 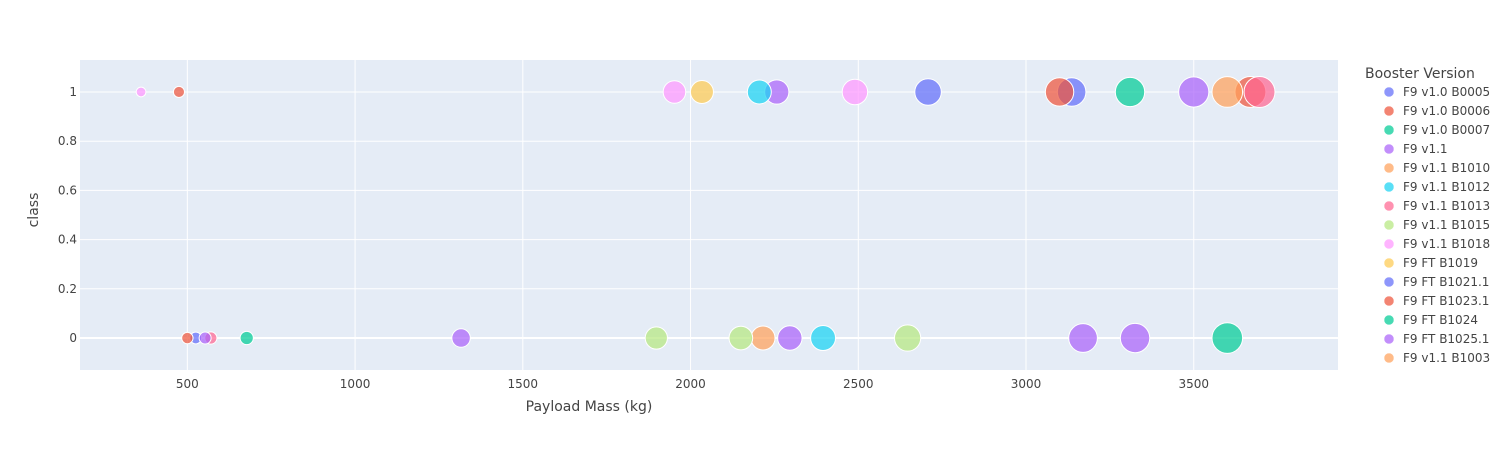 What do you see at coordinates (67, 240) in the screenshot?
I see `y-tick-label: 0.4` at bounding box center [67, 240].